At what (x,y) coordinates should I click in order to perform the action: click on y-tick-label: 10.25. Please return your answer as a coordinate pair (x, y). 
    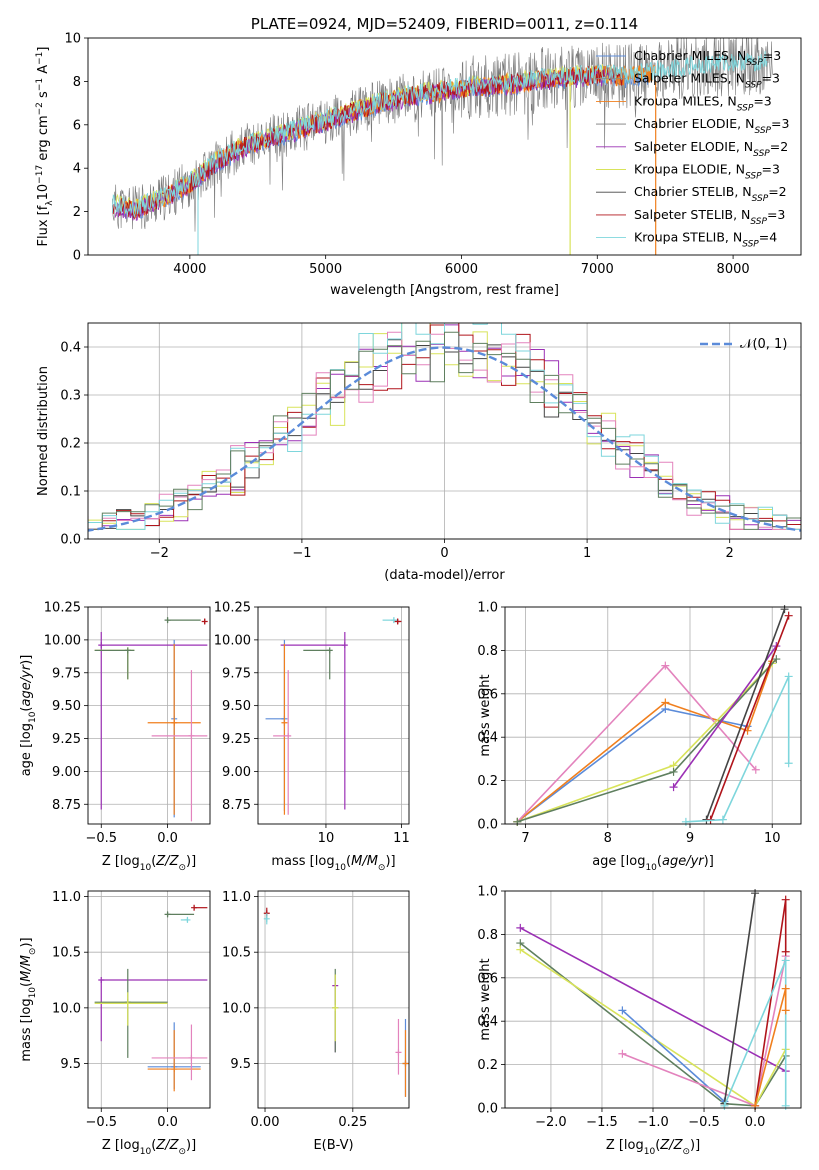
    Looking at the image, I should click on (232, 608).